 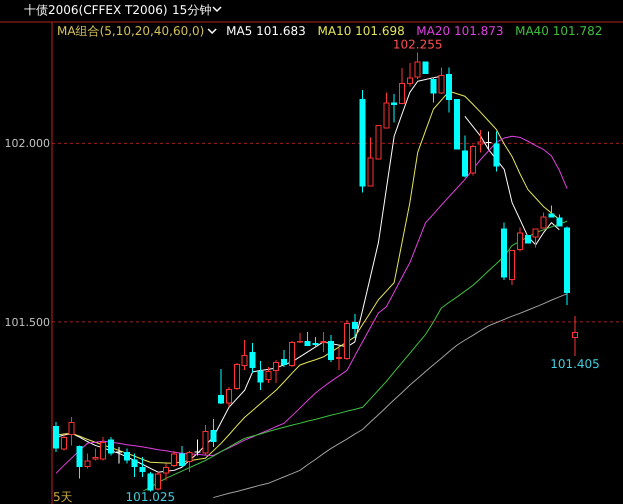 What do you see at coordinates (27, 143) in the screenshot?
I see `y-tick-label: 102.000` at bounding box center [27, 143].